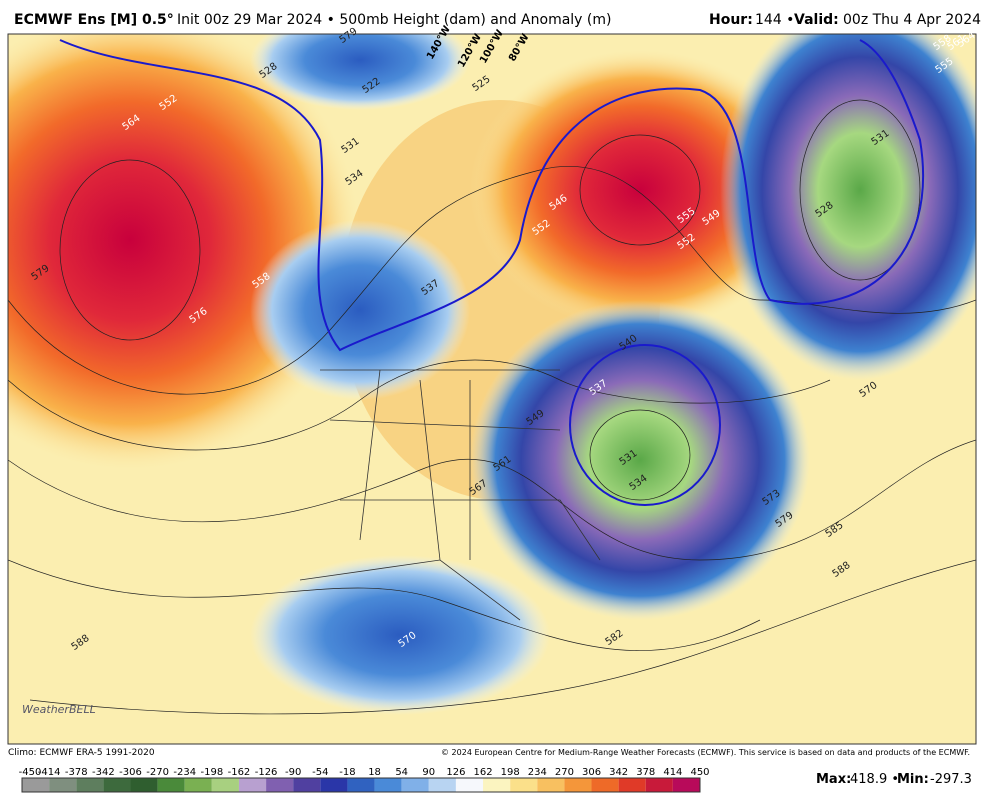  What do you see at coordinates (184, 772) in the screenshot?
I see `colorbar-label: -234` at bounding box center [184, 772].